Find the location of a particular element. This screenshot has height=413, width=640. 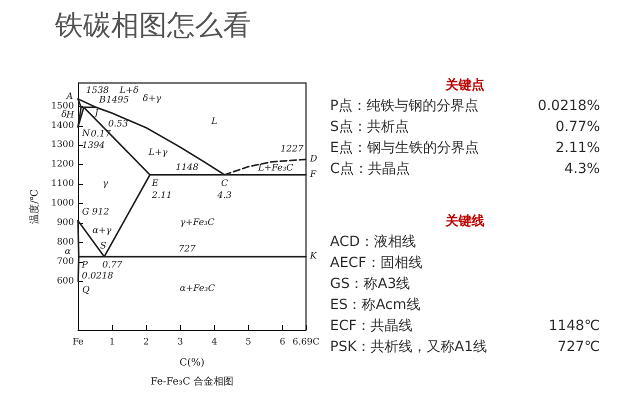

annotation: 0.0218 is located at coordinates (98, 277).